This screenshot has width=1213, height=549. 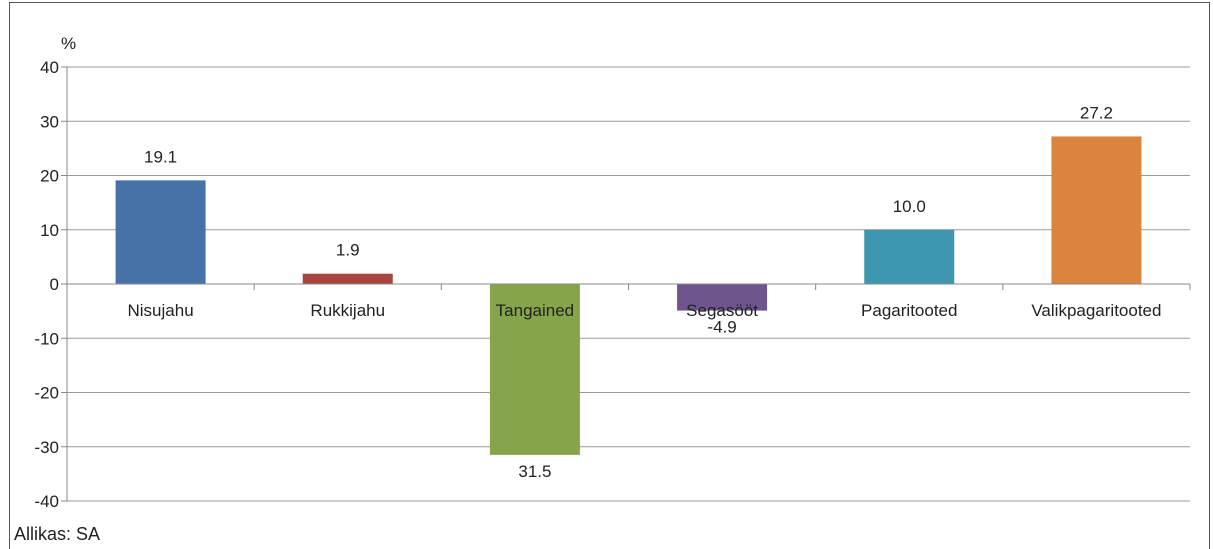 I want to click on bar-pagaritooted, so click(x=909, y=256).